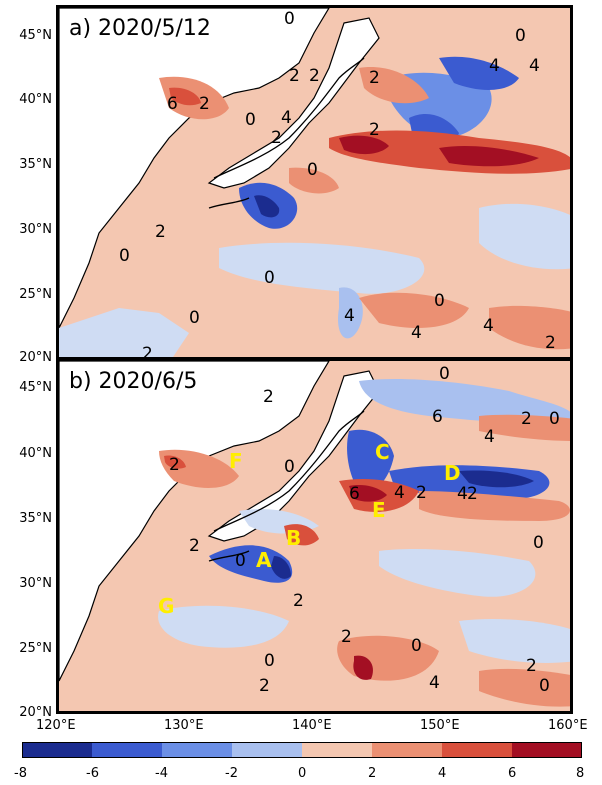 The height and width of the screenshot is (785, 602). What do you see at coordinates (35, 583) in the screenshot?
I see `lat-tick-b: 30°N` at bounding box center [35, 583].